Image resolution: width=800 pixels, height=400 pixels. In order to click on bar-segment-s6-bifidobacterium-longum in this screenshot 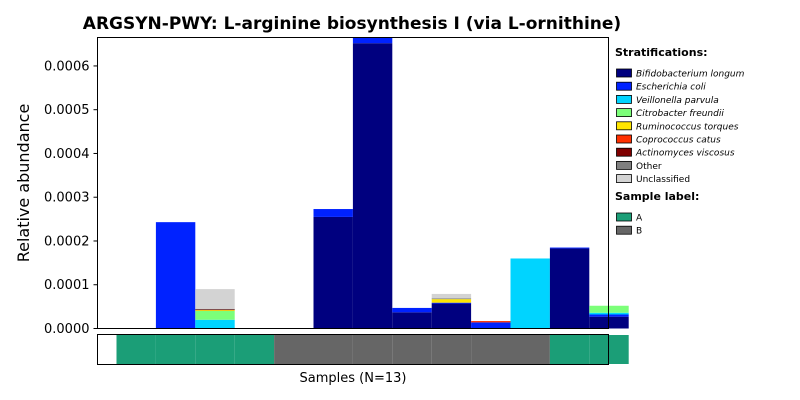, I will do `click(333, 272)`.